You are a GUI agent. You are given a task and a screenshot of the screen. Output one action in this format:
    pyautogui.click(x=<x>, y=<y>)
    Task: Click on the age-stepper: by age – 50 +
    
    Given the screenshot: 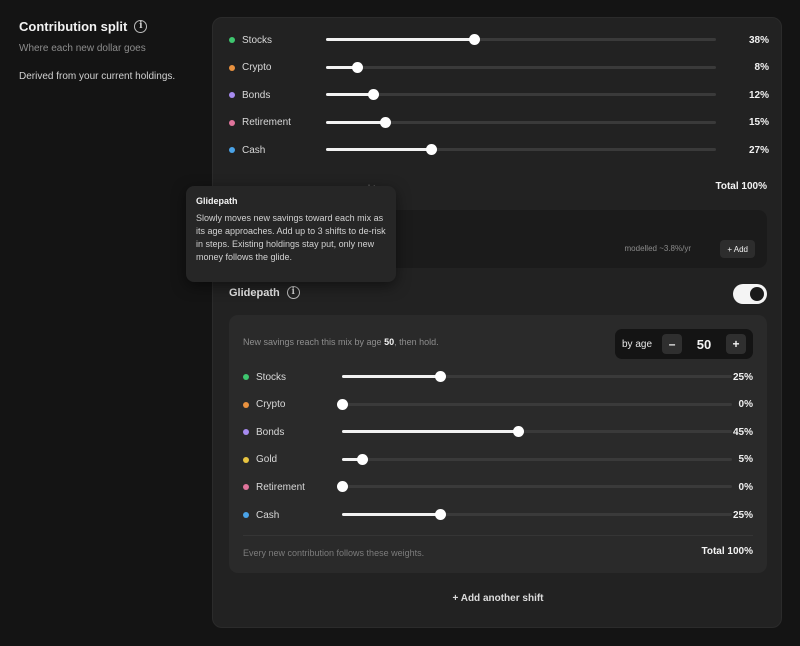 What is the action you would take?
    pyautogui.click(x=684, y=344)
    